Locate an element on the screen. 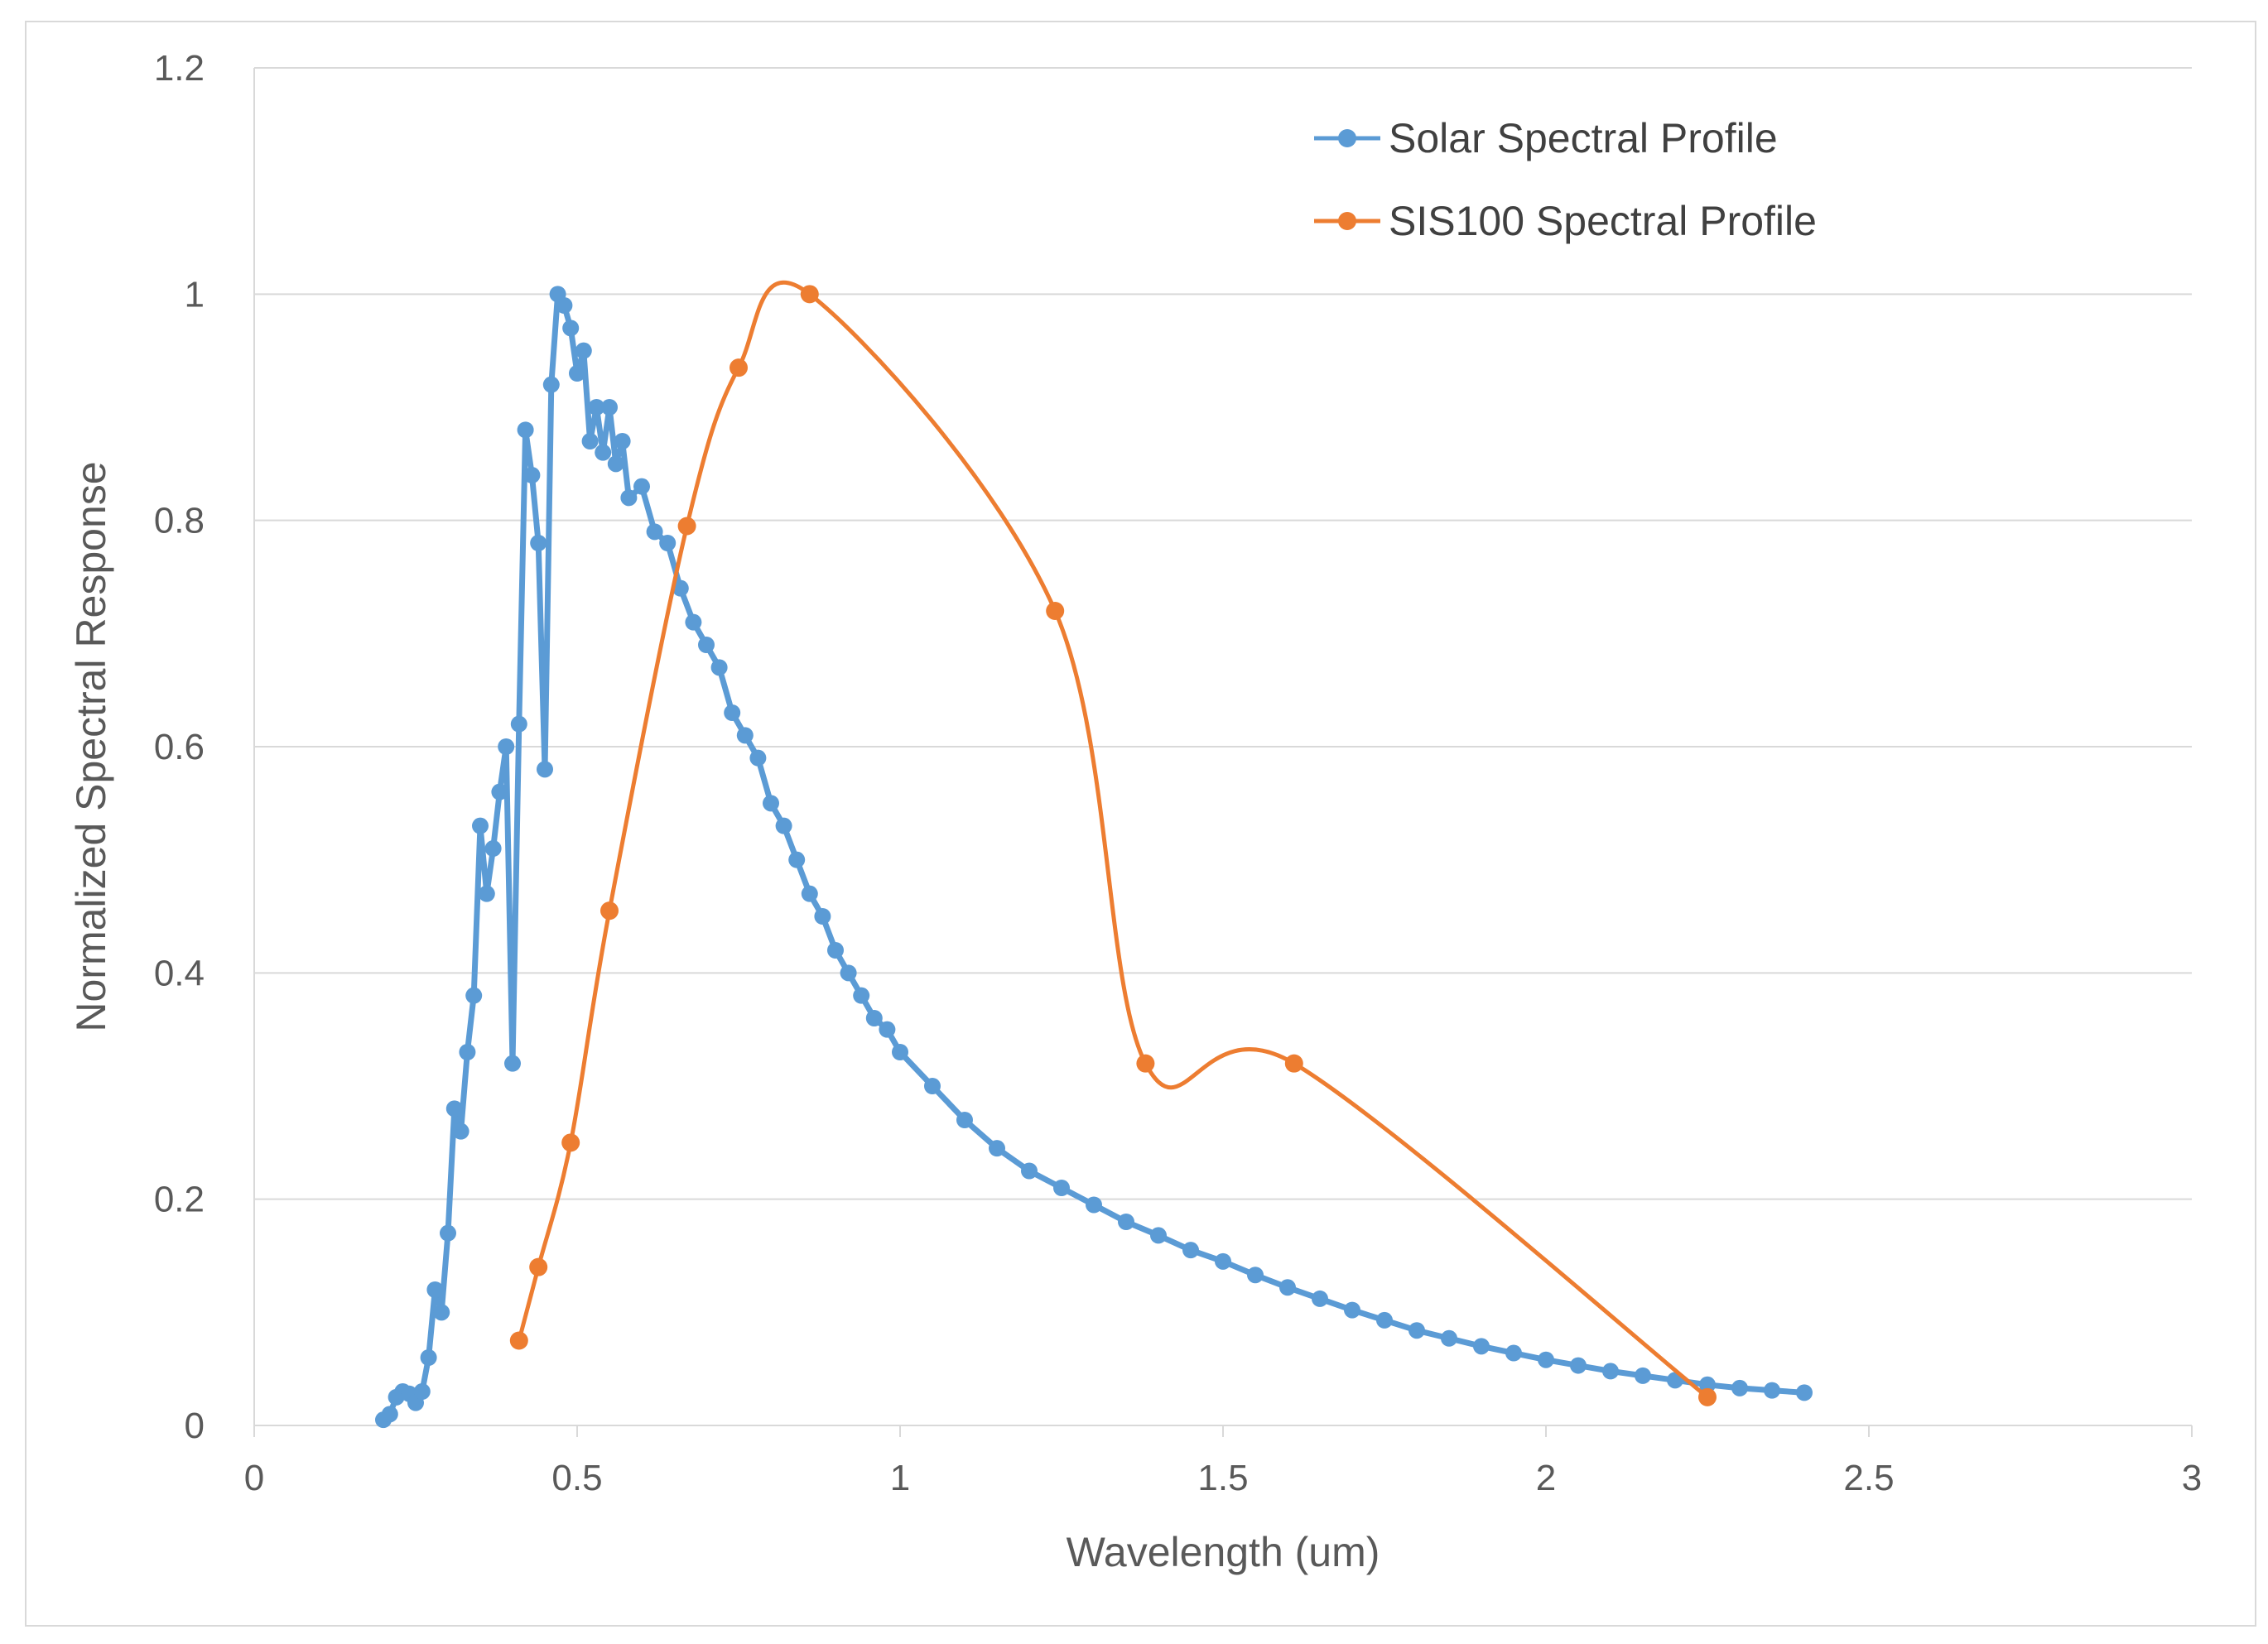 Image resolution: width=2268 pixels, height=1644 pixels. legend-label-sis100: SIS100 Spectral Profile is located at coordinates (1603, 221).